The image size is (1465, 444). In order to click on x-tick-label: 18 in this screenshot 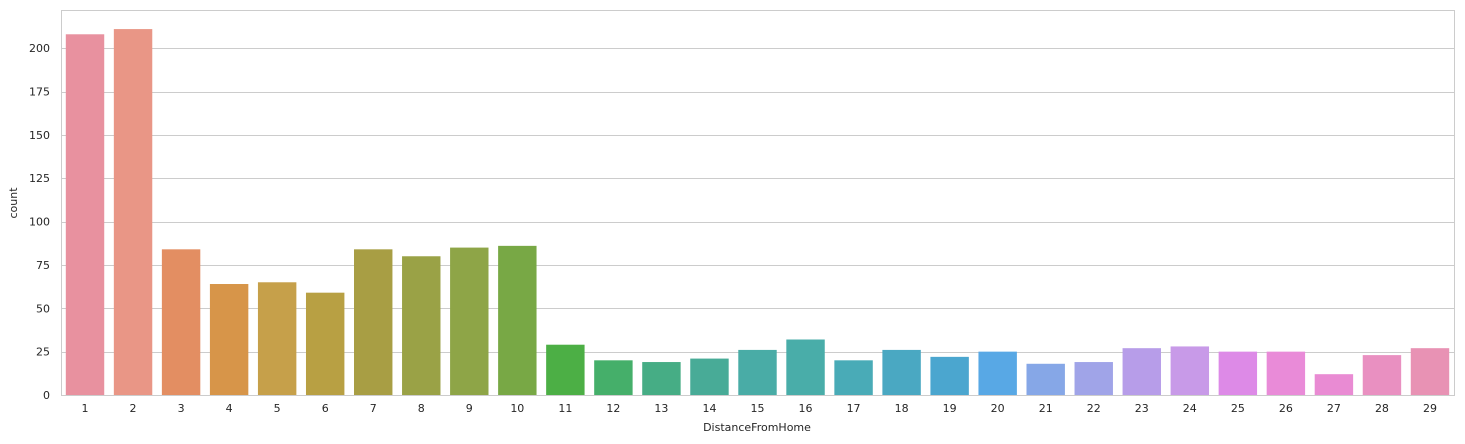, I will do `click(902, 408)`.